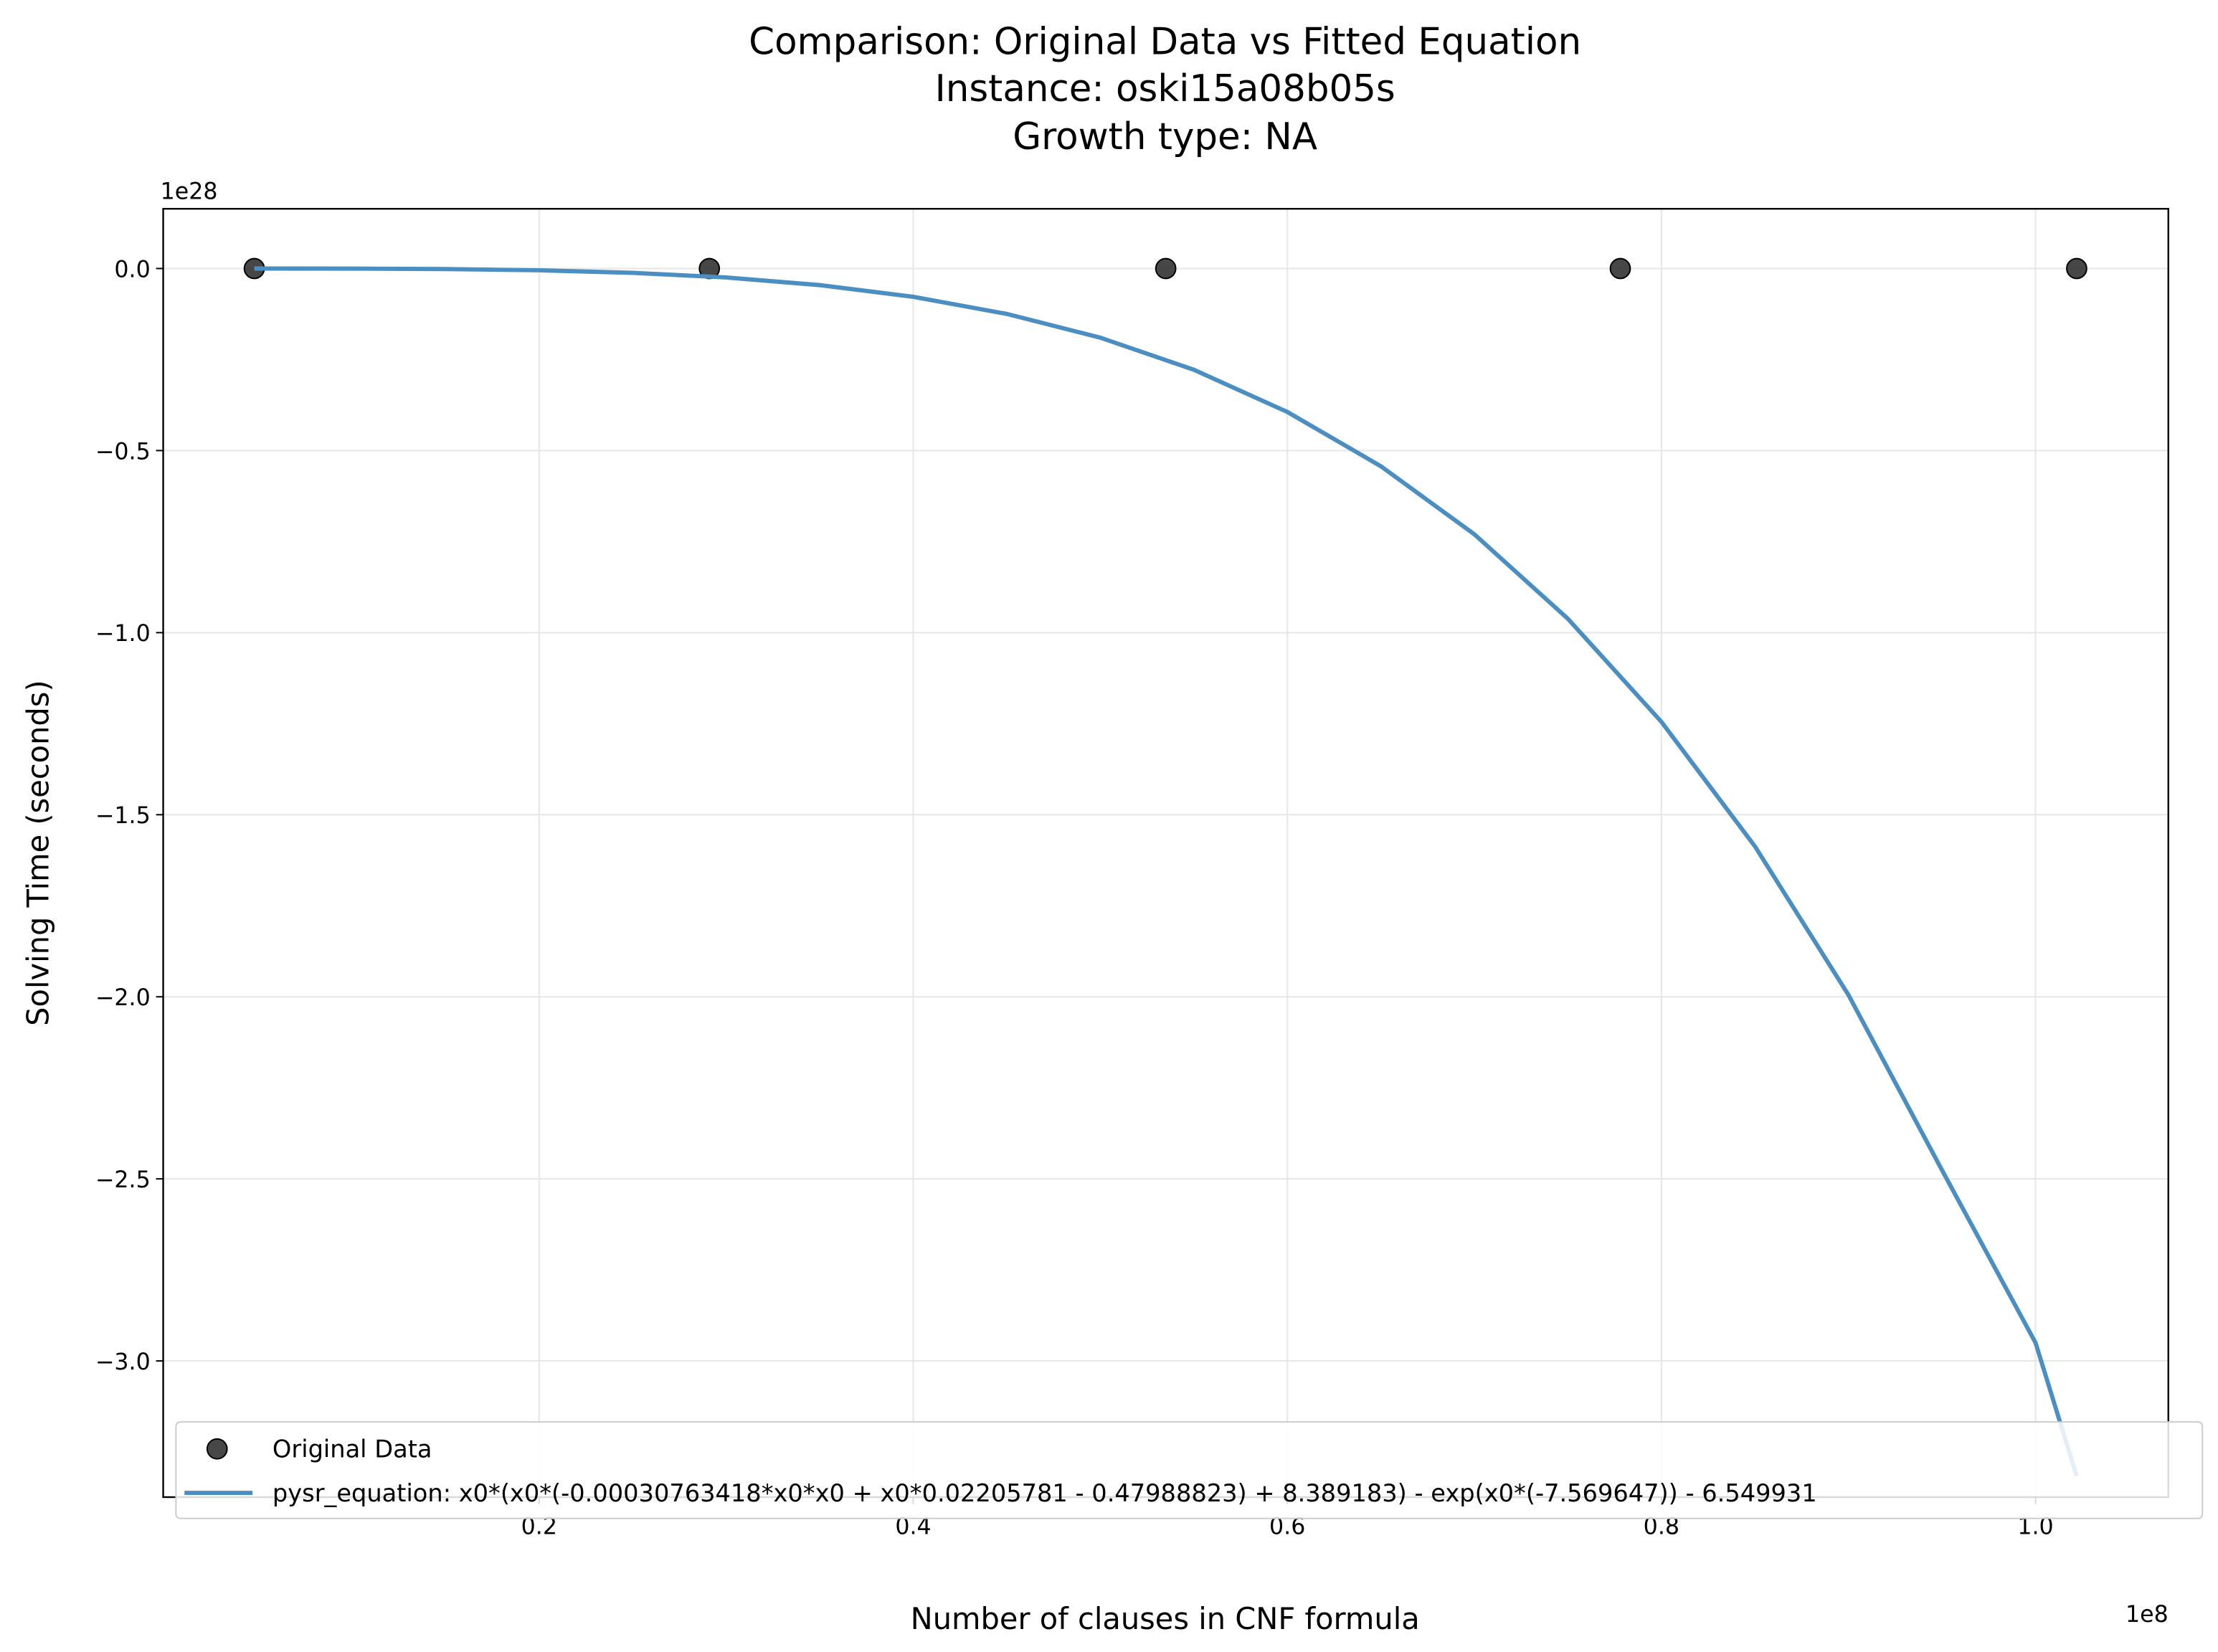 This screenshot has height=1652, width=2218. I want to click on legend-marker, so click(217, 1449).